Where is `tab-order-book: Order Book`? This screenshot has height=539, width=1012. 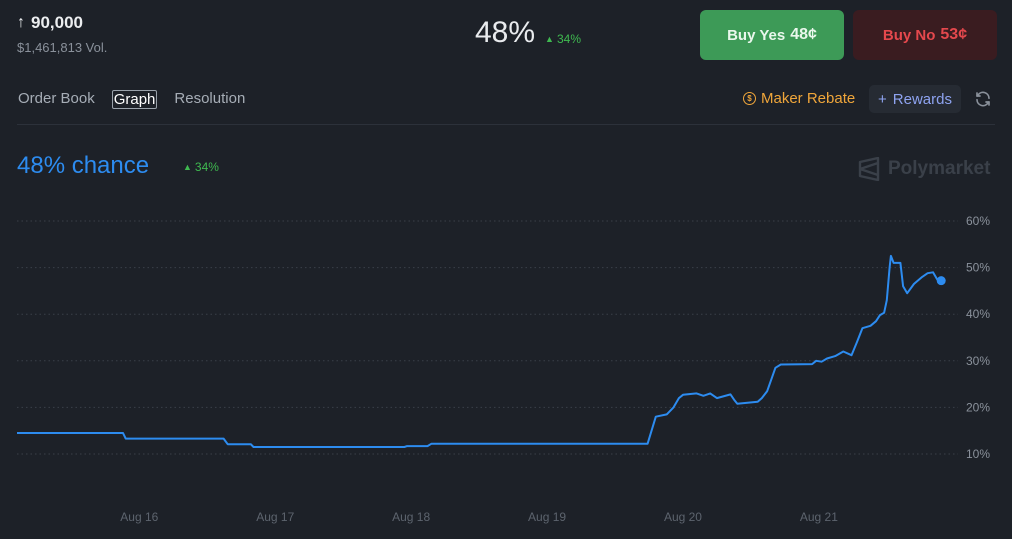
tab-order-book: Order Book is located at coordinates (56, 98).